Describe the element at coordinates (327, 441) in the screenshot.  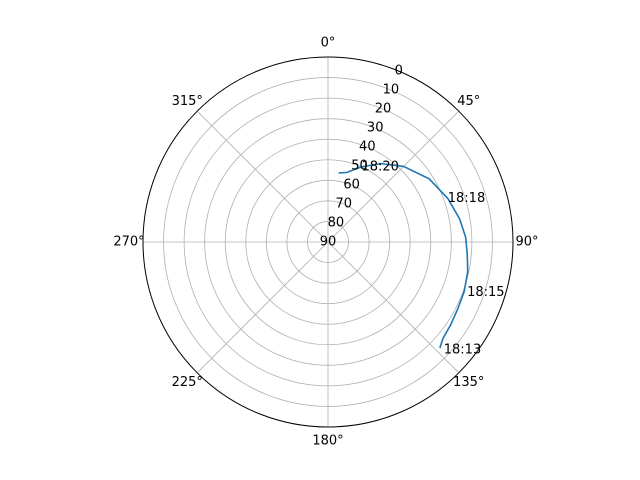
I see `theta-tick-label: 180°` at that location.